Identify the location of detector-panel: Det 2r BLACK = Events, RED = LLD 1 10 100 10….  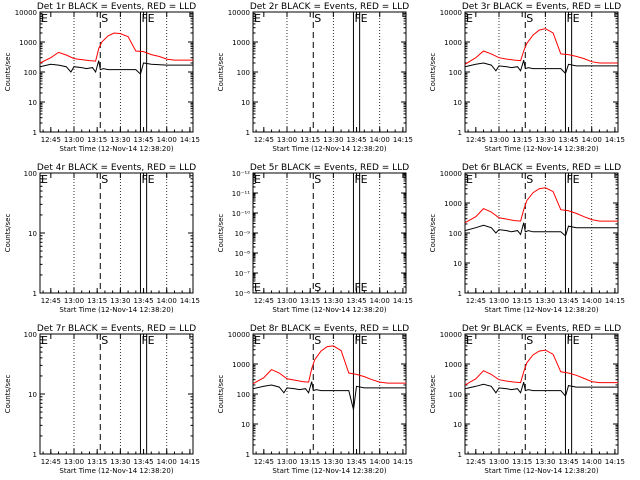
(315, 77).